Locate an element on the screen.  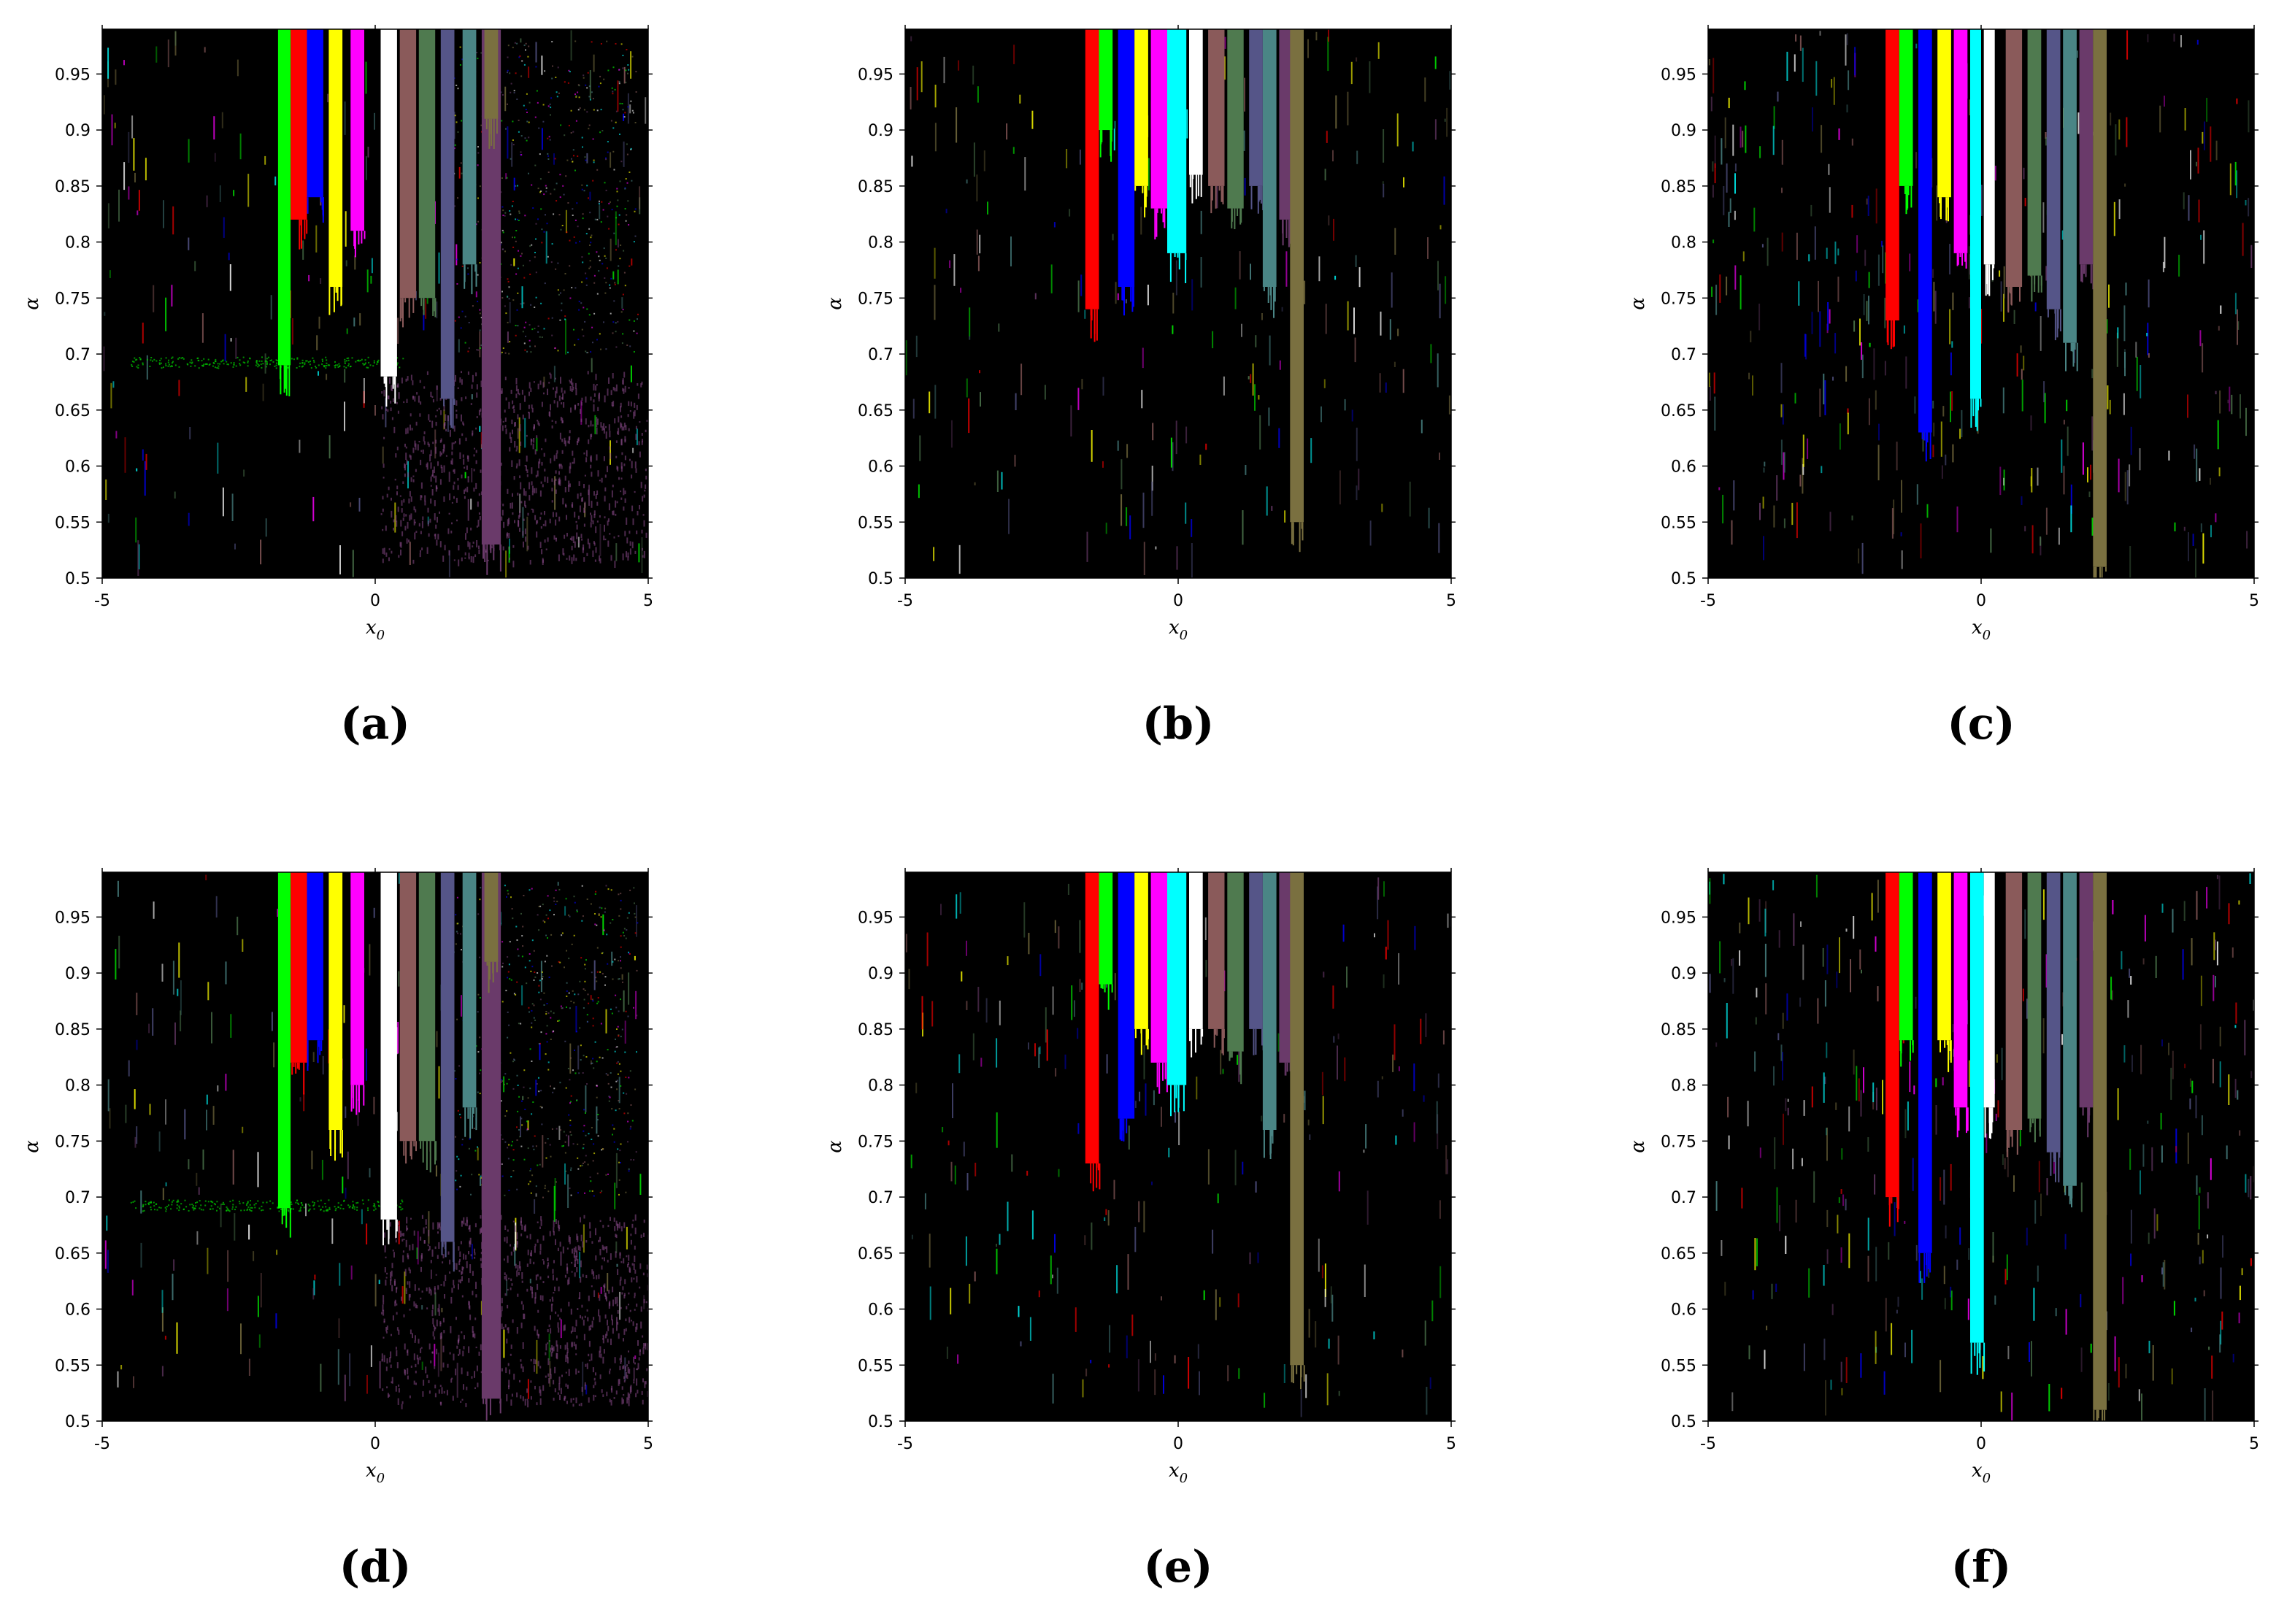
basin-band is located at coordinates (1092, 169).